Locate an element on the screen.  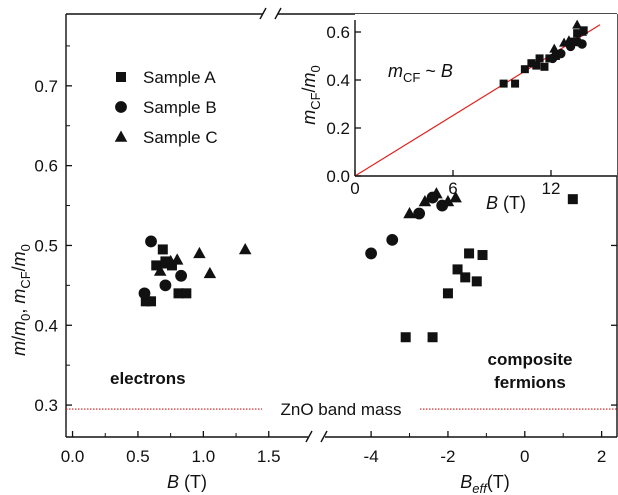
x-tick-label: 0 is located at coordinates (524, 456).